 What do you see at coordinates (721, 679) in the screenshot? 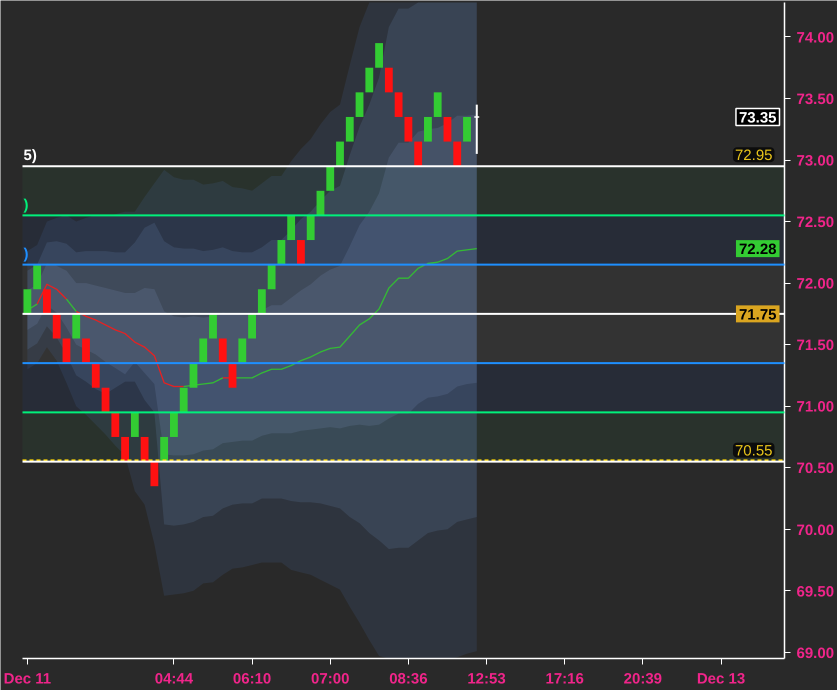
I see `x-tick-label: Dec 13` at bounding box center [721, 679].